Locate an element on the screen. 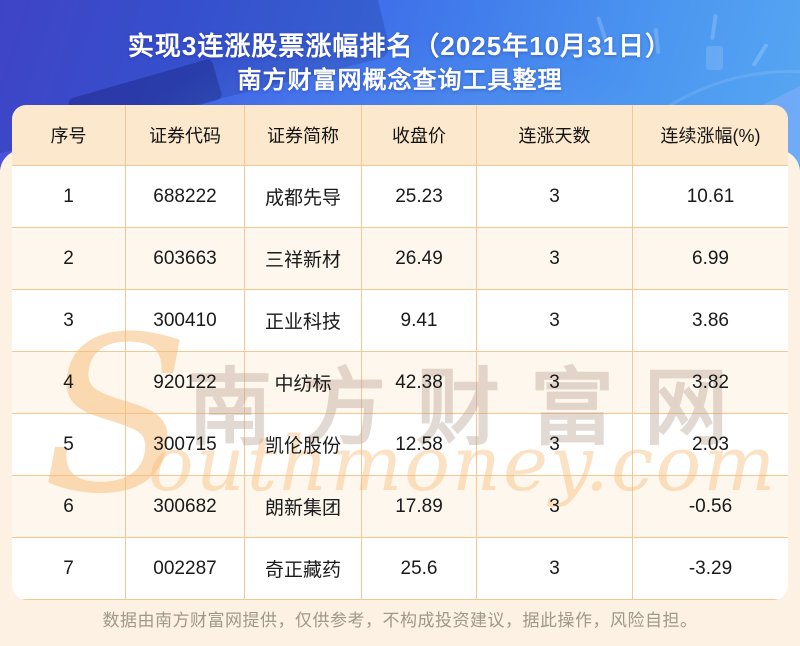 This screenshot has width=800, height=646. cell-text: -0.56 is located at coordinates (710, 506).